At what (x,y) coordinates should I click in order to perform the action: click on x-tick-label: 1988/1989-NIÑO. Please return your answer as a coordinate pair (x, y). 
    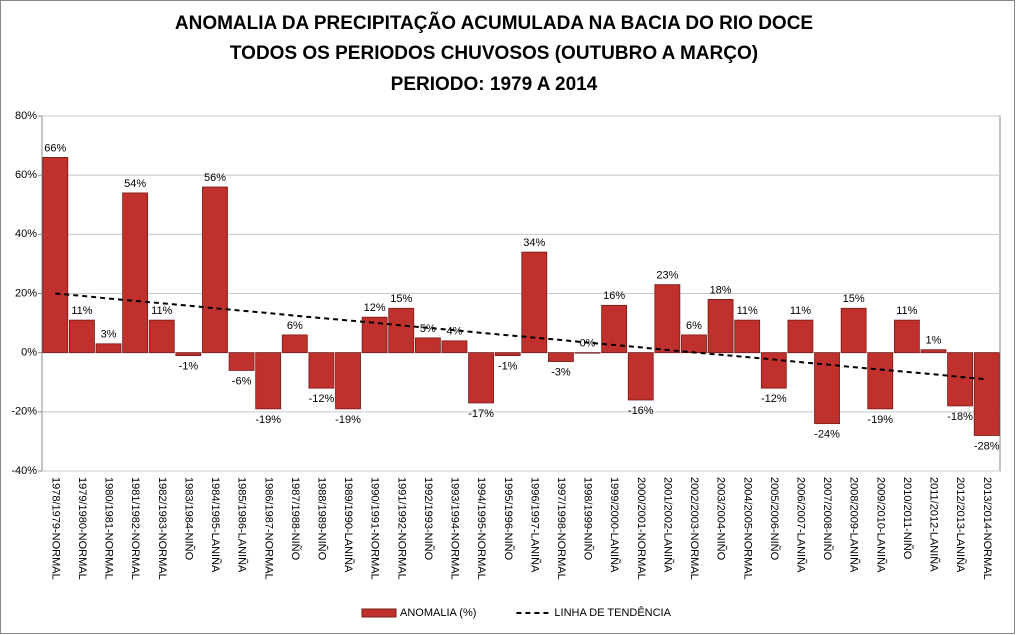
    Looking at the image, I should click on (322, 519).